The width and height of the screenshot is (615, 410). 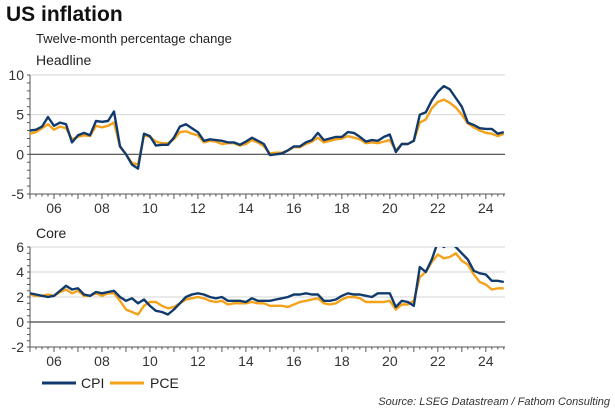 What do you see at coordinates (110, 383) in the screenshot?
I see `legend: CPI PCE` at bounding box center [110, 383].